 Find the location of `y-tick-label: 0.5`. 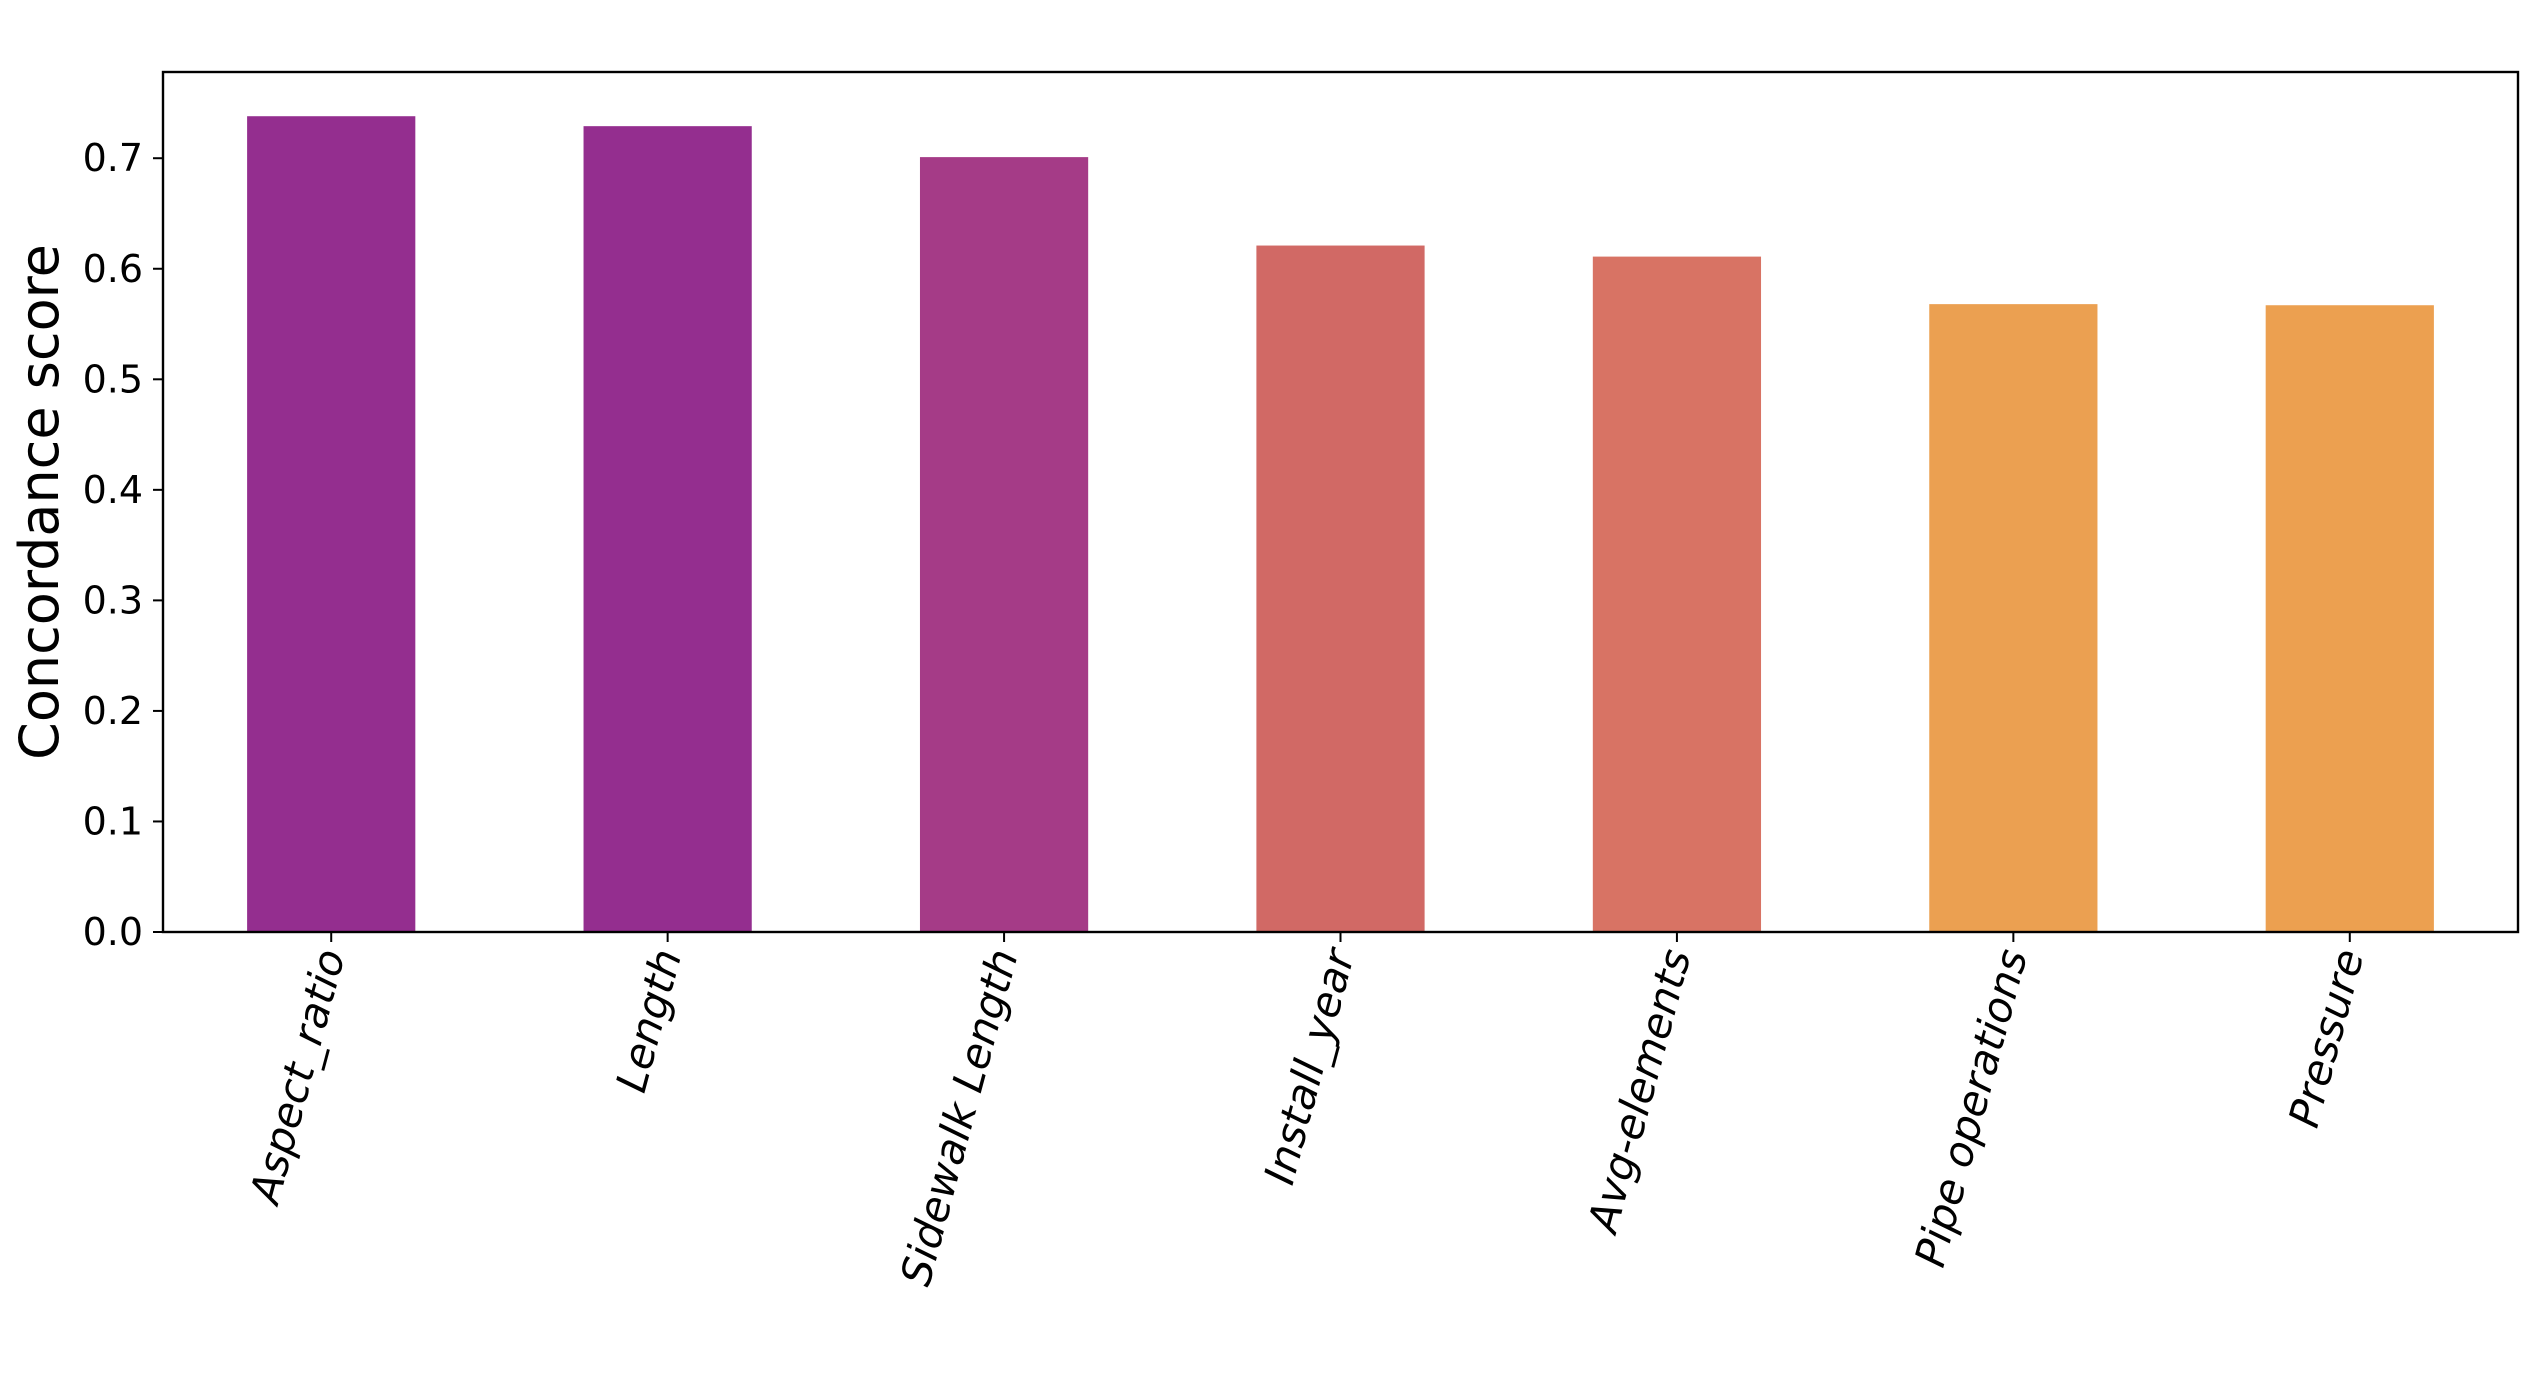

y-tick-label: 0.5 is located at coordinates (113, 379).